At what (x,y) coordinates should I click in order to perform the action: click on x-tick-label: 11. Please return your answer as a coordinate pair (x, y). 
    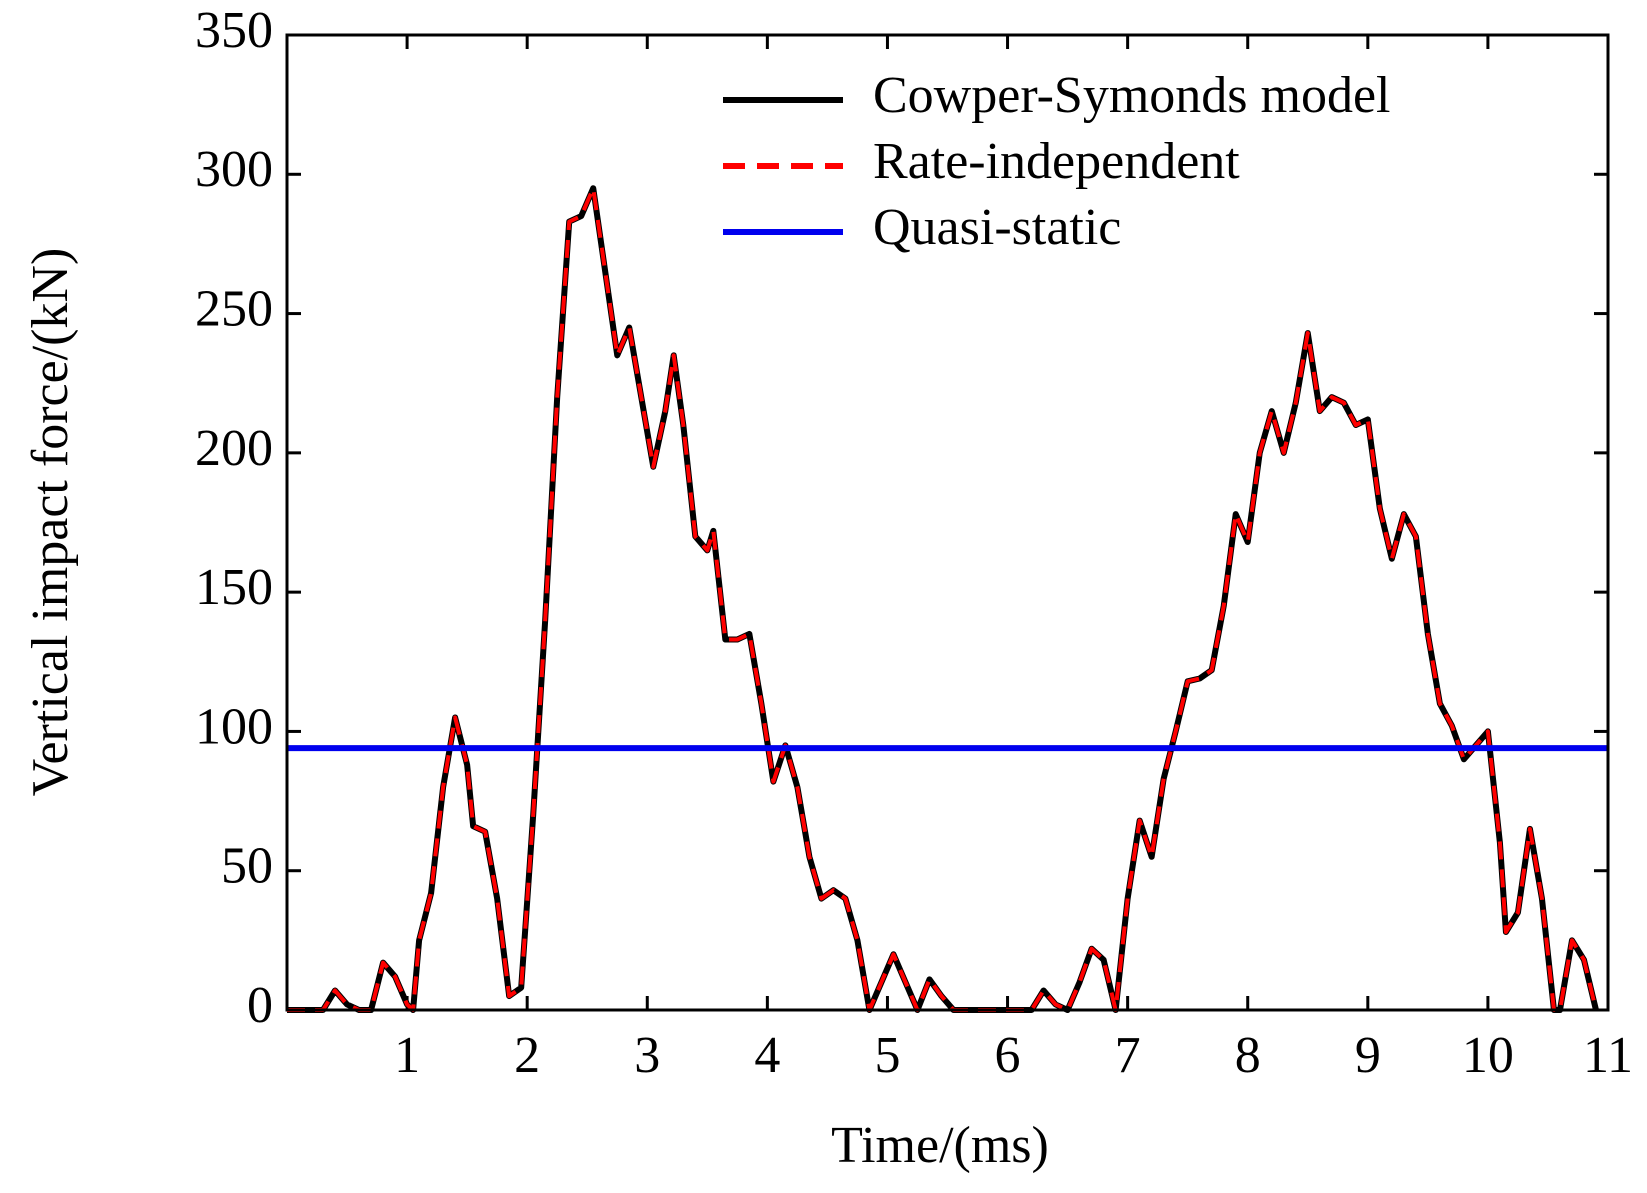
    Looking at the image, I should click on (1608, 1055).